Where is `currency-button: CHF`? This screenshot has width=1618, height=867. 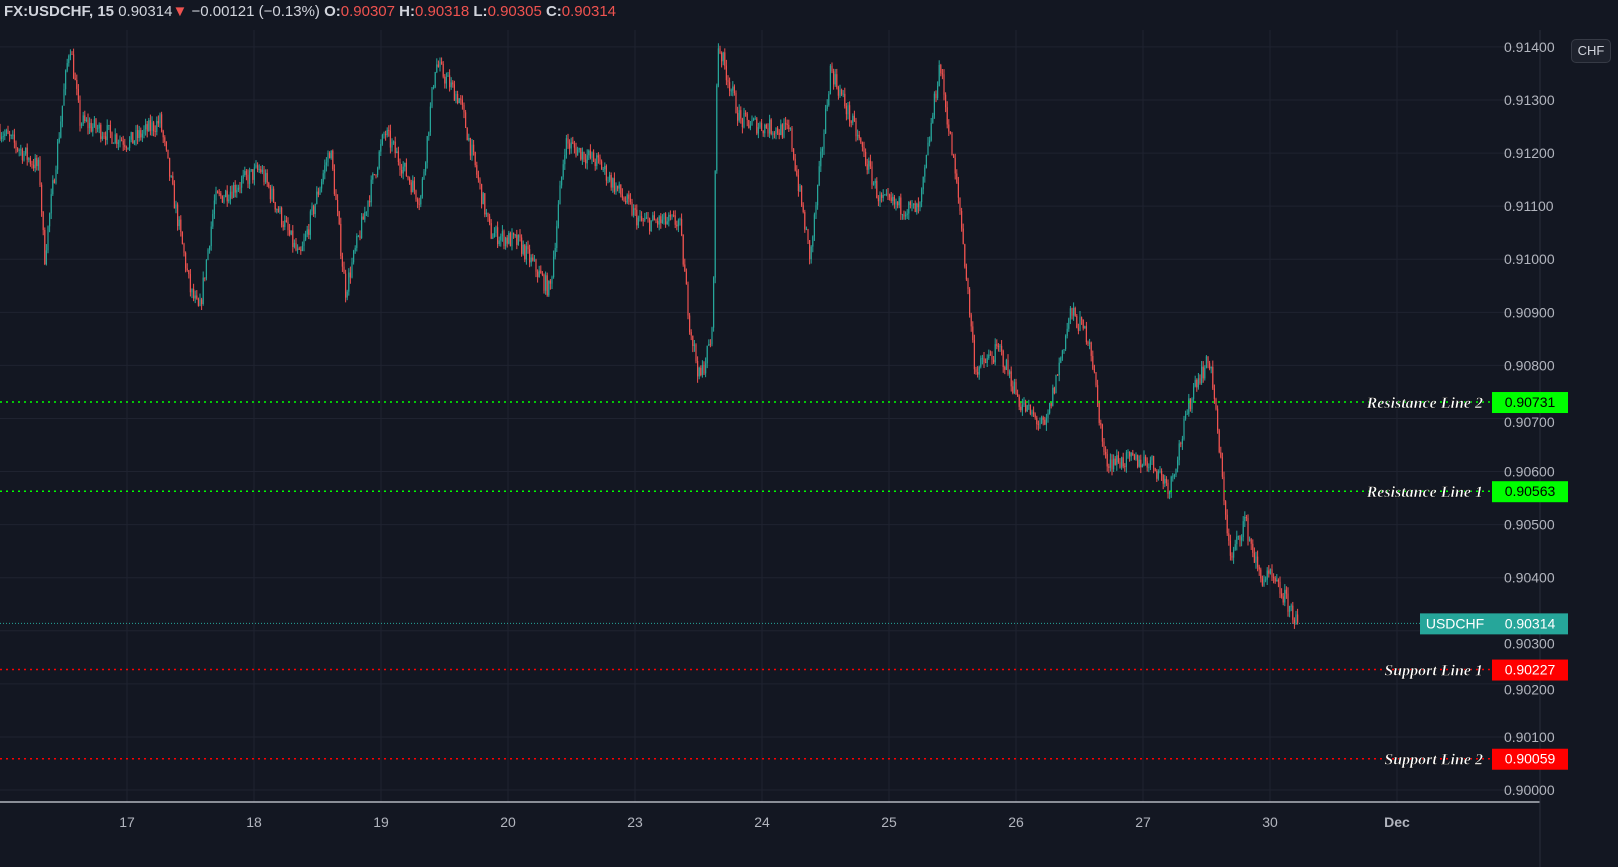
currency-button: CHF is located at coordinates (1591, 51).